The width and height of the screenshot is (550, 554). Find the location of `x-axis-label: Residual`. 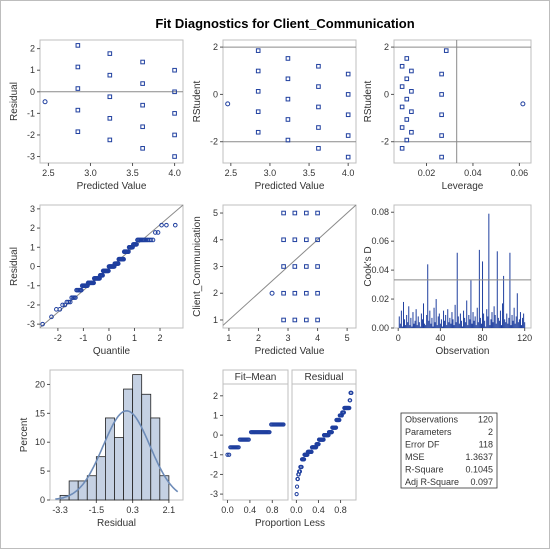

x-axis-label: Residual is located at coordinates (116, 523).